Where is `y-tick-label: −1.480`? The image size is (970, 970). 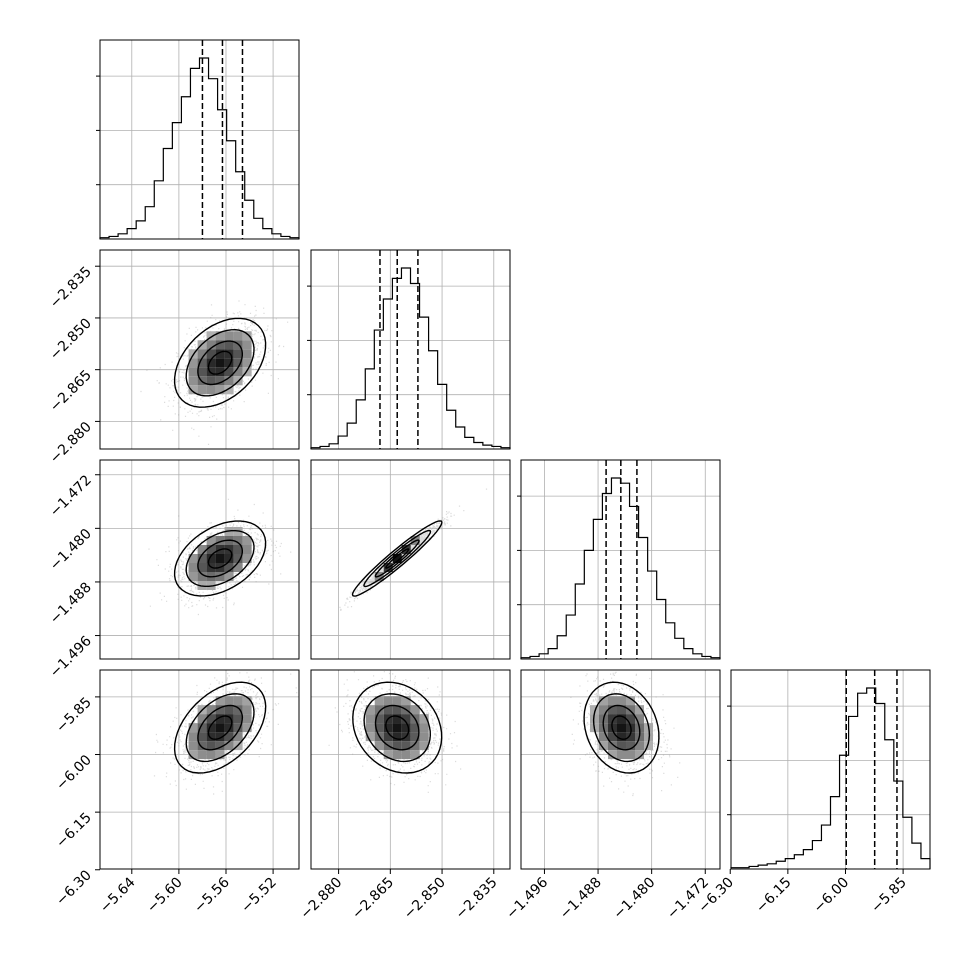
y-tick-label: −1.480 is located at coordinates (71, 550).